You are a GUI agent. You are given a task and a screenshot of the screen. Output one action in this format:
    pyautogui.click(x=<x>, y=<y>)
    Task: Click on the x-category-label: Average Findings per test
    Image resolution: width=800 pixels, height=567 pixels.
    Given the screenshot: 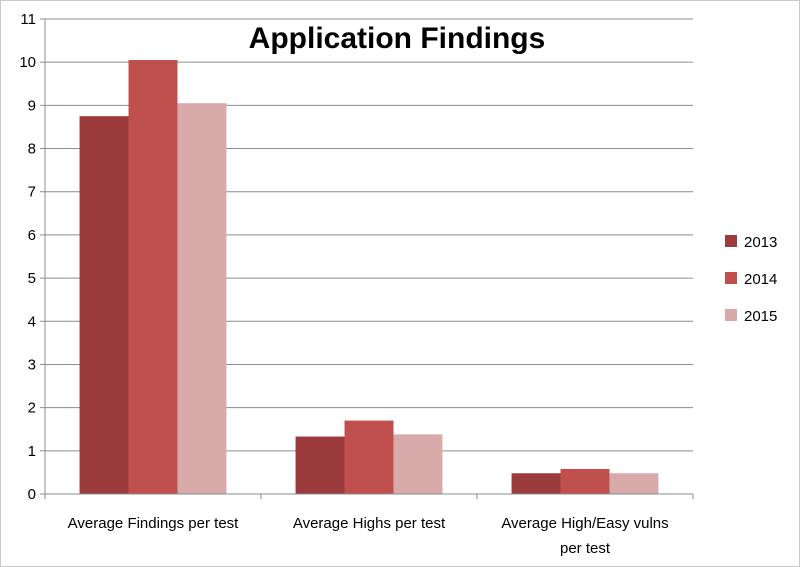 What is the action you would take?
    pyautogui.click(x=153, y=523)
    